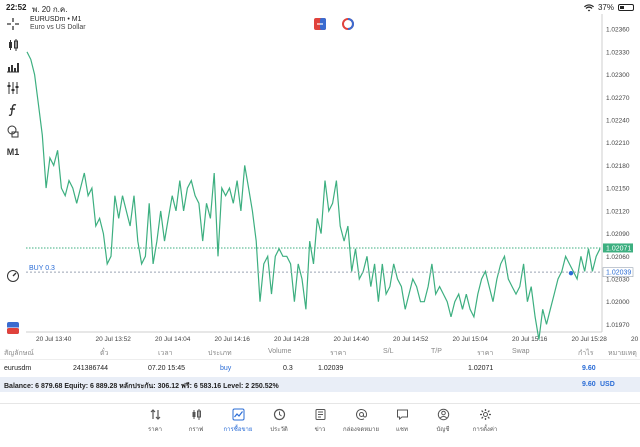  What do you see at coordinates (13, 45) in the screenshot?
I see `chart-type-candles-icon` at bounding box center [13, 45].